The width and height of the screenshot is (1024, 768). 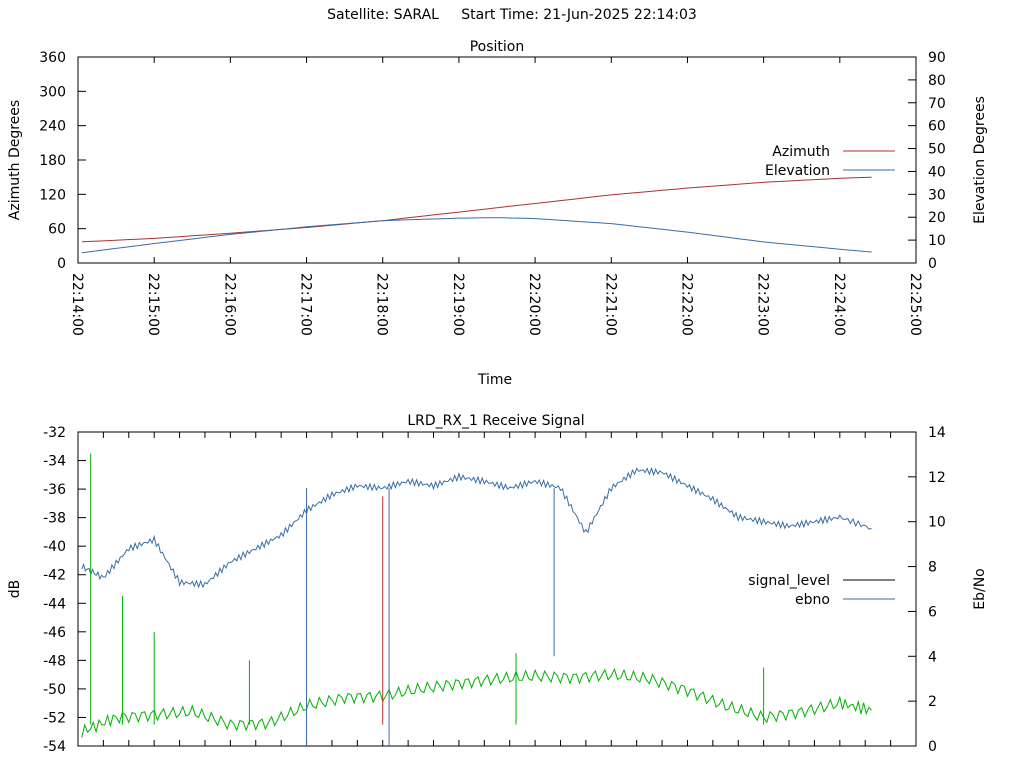 What do you see at coordinates (54, 690) in the screenshot?
I see `sig-left-tick-label: -50` at bounding box center [54, 690].